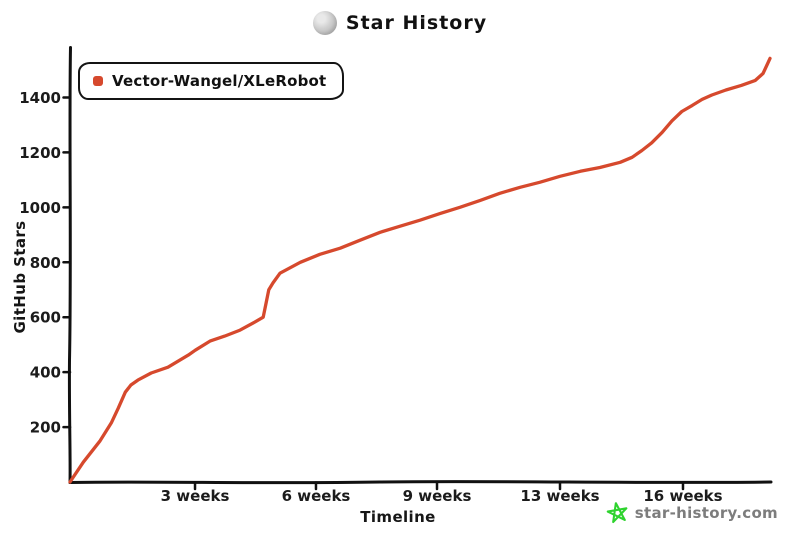 The height and width of the screenshot is (533, 800). I want to click on y-tick-label: 200, so click(45, 428).